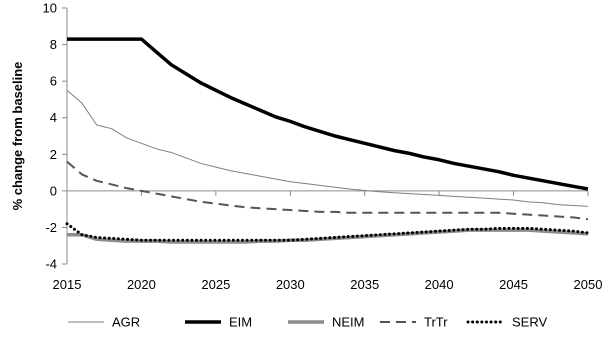 The height and width of the screenshot is (337, 603). I want to click on x-tick-label: 2020, so click(141, 284).